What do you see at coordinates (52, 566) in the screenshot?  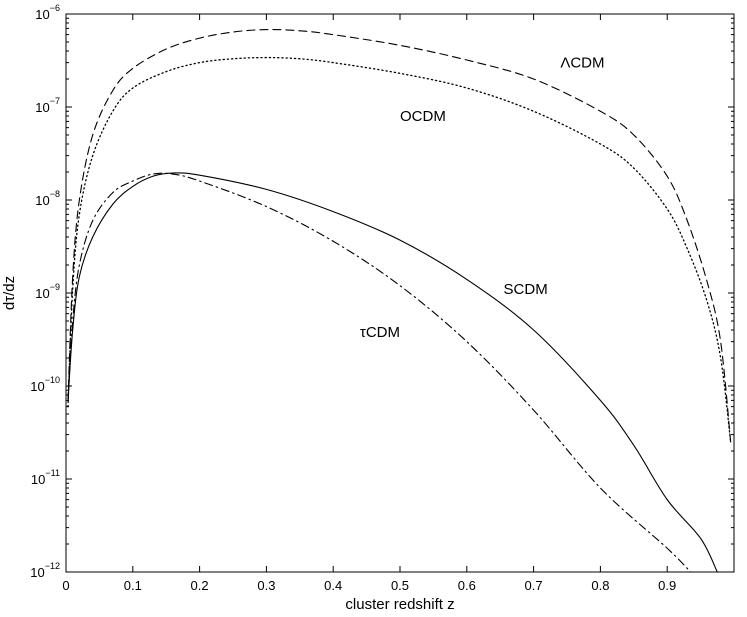 I see `y-tick-exponent: −12` at bounding box center [52, 566].